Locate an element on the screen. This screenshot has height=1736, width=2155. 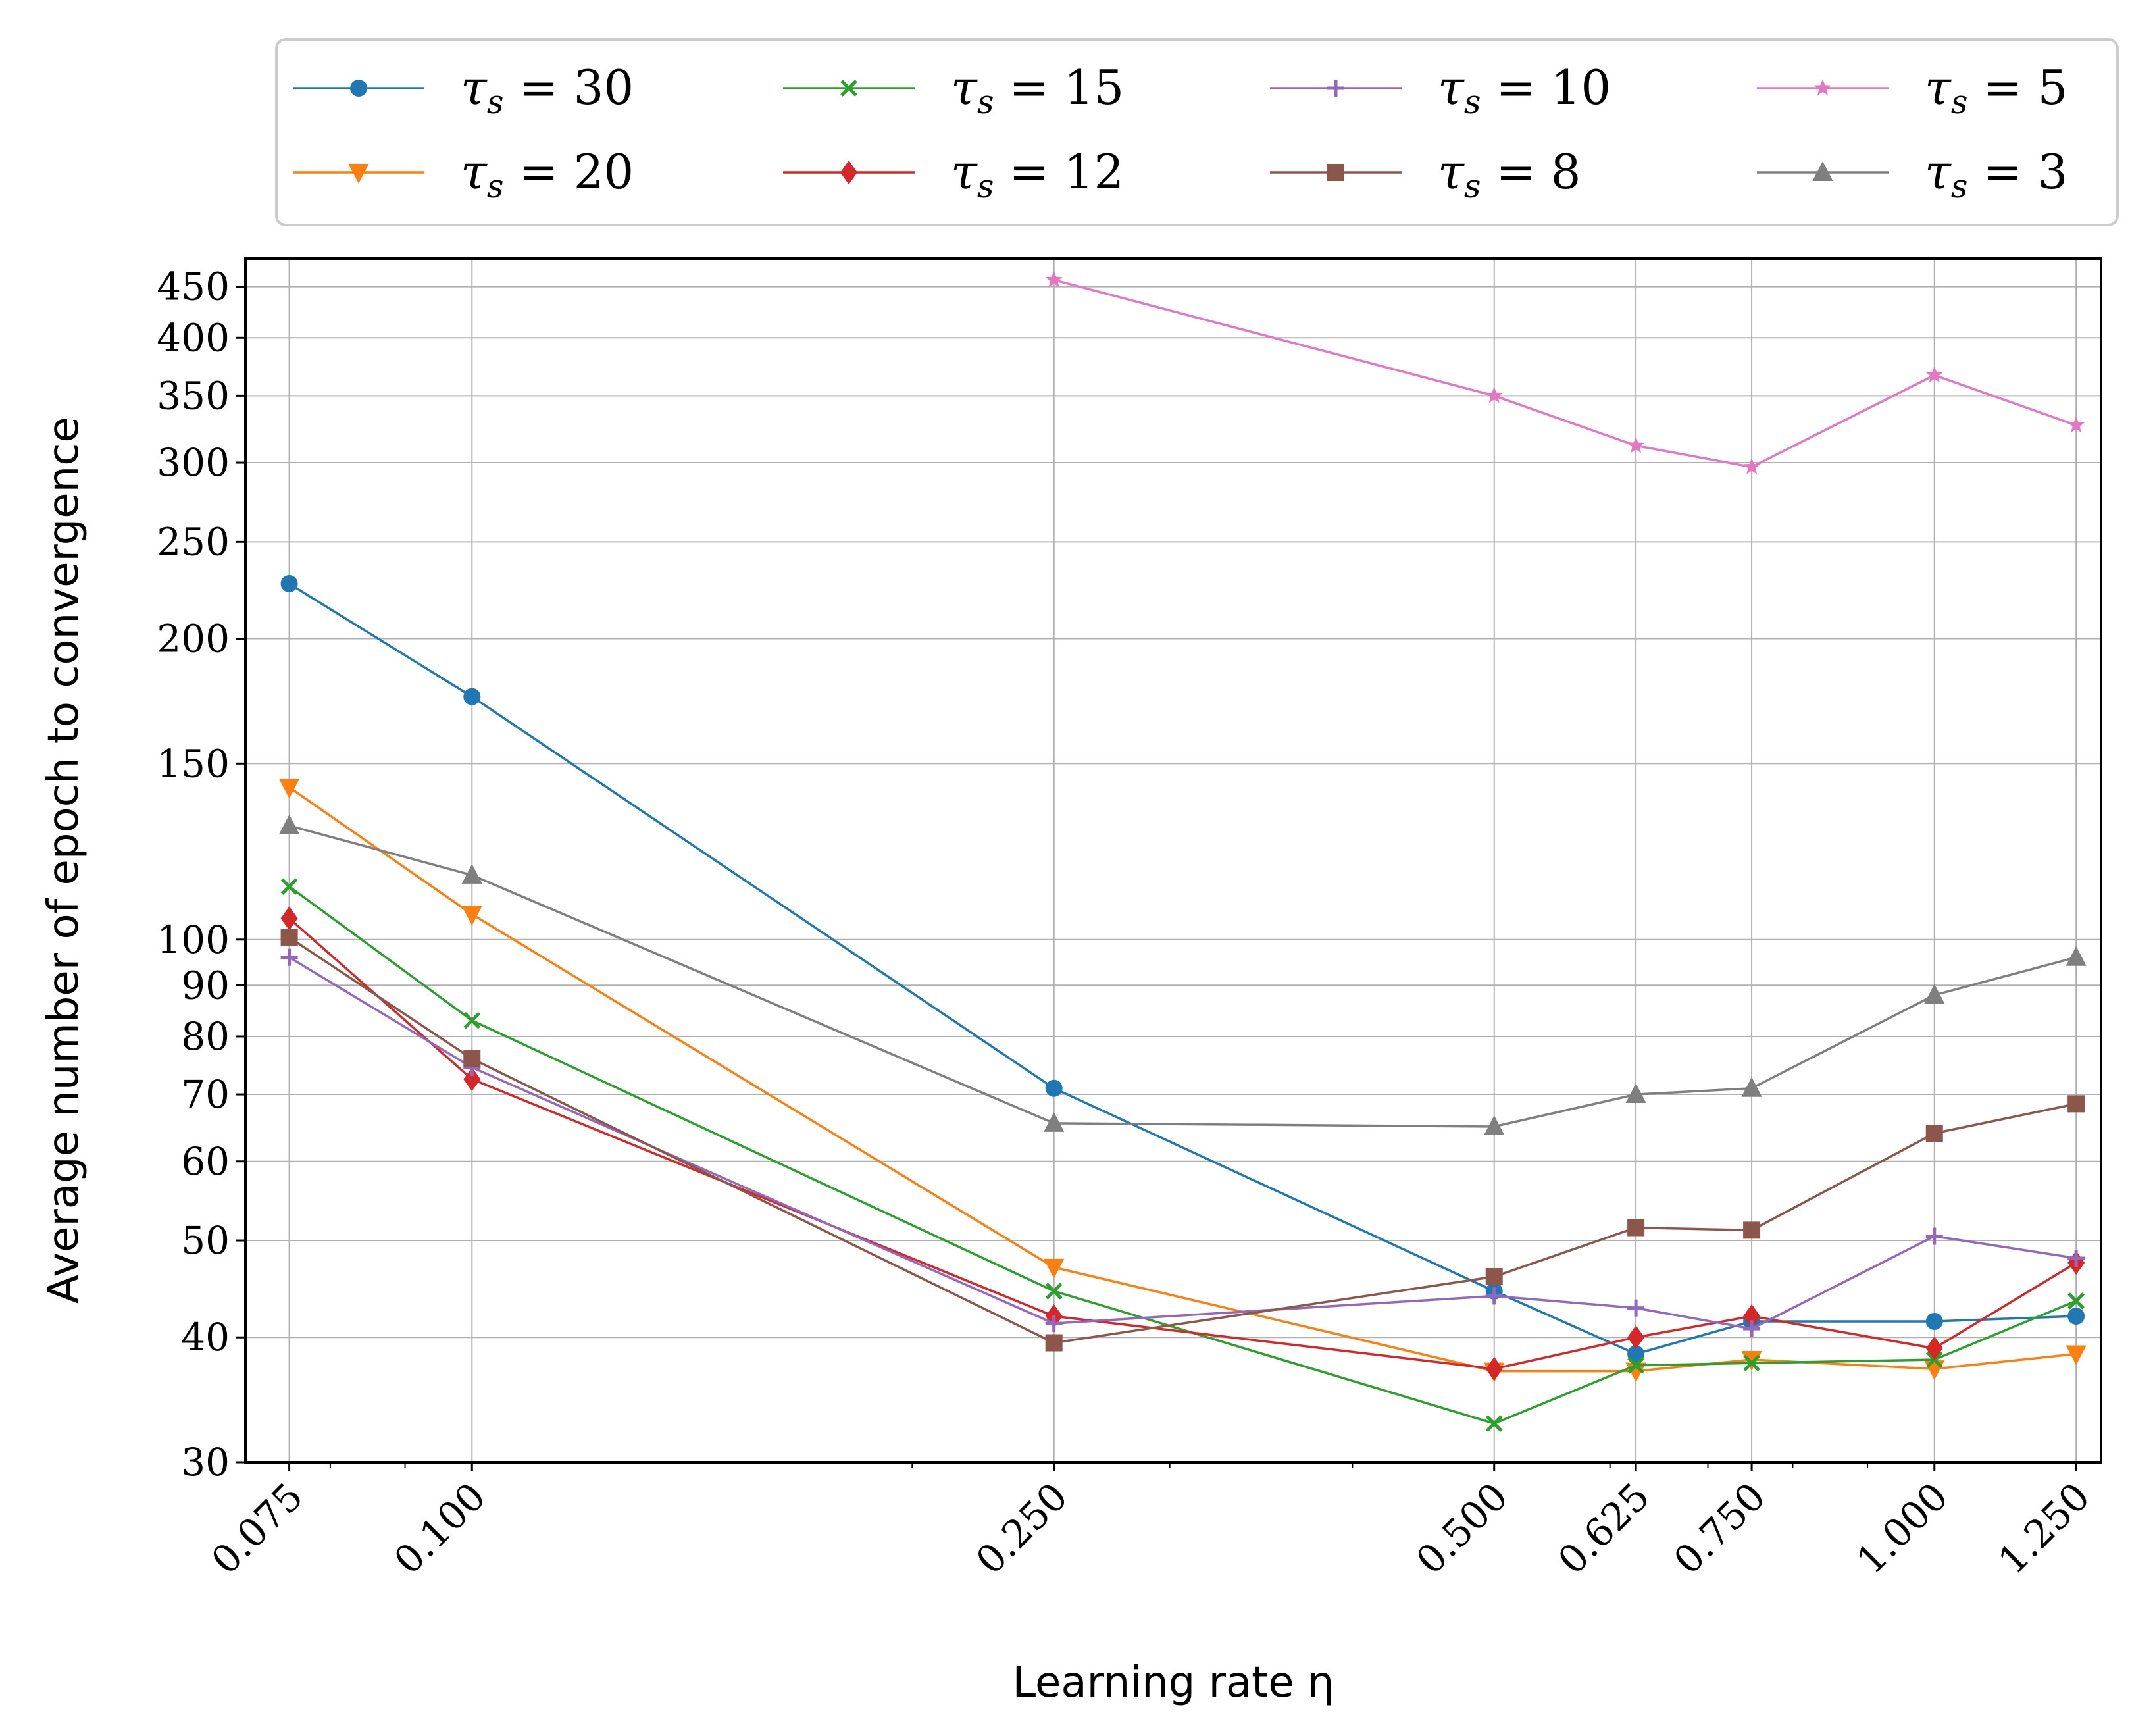
y-tick-label: 200 is located at coordinates (193, 639).